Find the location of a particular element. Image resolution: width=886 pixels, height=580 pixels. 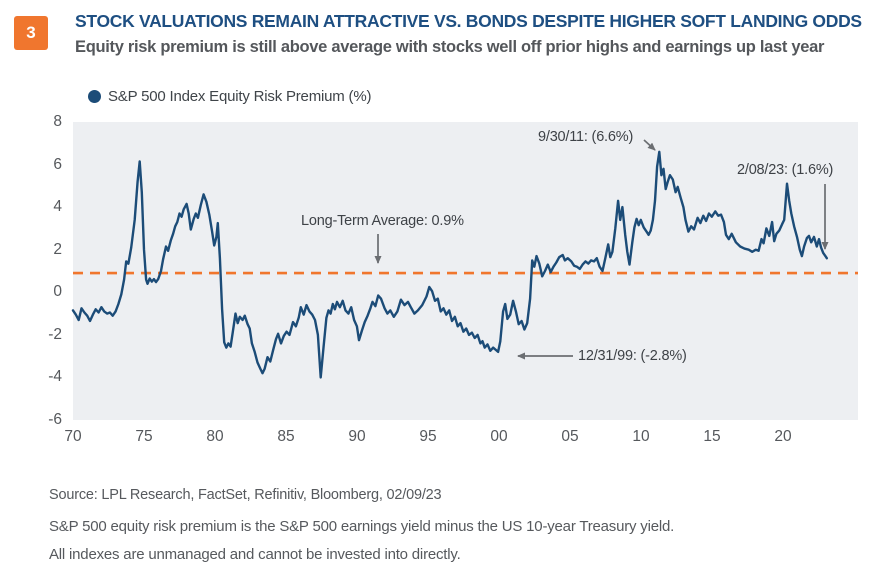

figure-number-badge: 3 is located at coordinates (31, 33).